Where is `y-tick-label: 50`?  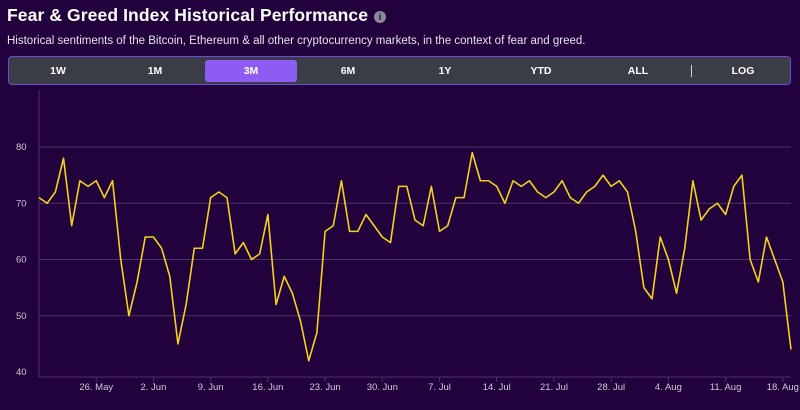
y-tick-label: 50 is located at coordinates (21, 316).